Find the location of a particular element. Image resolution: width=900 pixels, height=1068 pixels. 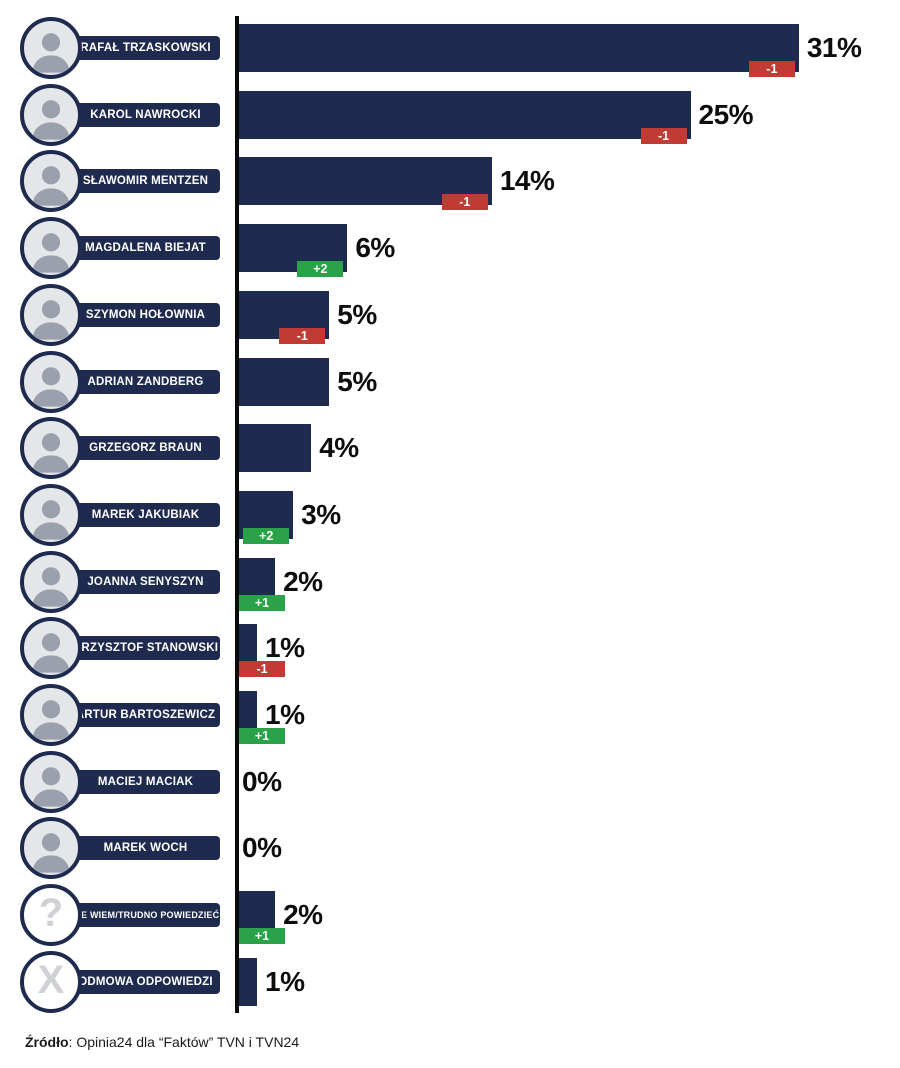

question-mark-icon: ? is located at coordinates (51, 913).